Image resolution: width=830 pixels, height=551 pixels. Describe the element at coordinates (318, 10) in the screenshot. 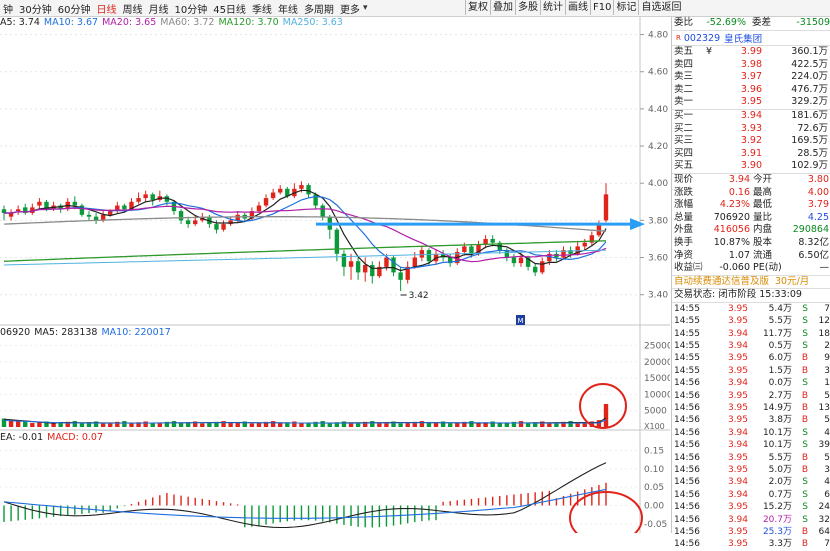

I see `period-tab-10: 多周期` at that location.